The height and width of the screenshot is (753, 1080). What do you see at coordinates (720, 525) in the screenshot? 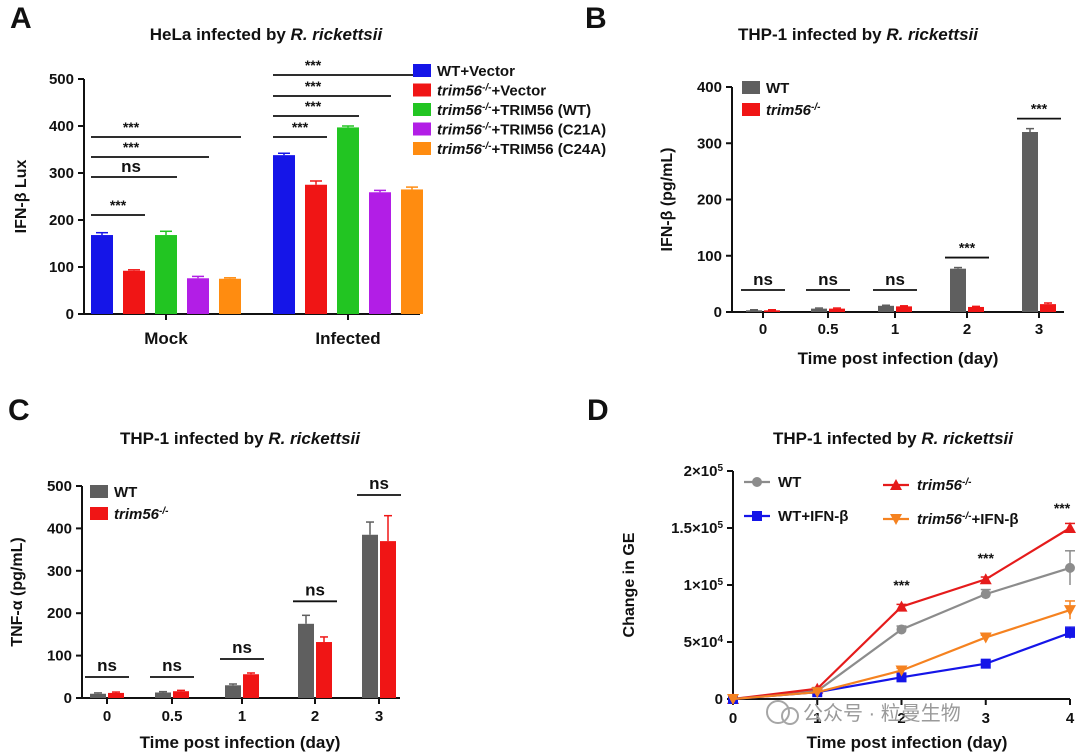
I see `tick-exponent: 5` at bounding box center [720, 525].